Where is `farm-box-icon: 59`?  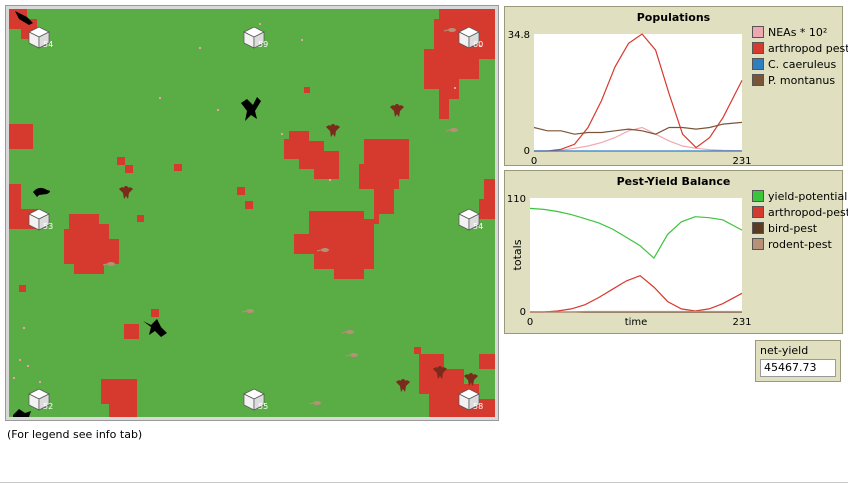 farm-box-icon: 59 is located at coordinates (255, 37).